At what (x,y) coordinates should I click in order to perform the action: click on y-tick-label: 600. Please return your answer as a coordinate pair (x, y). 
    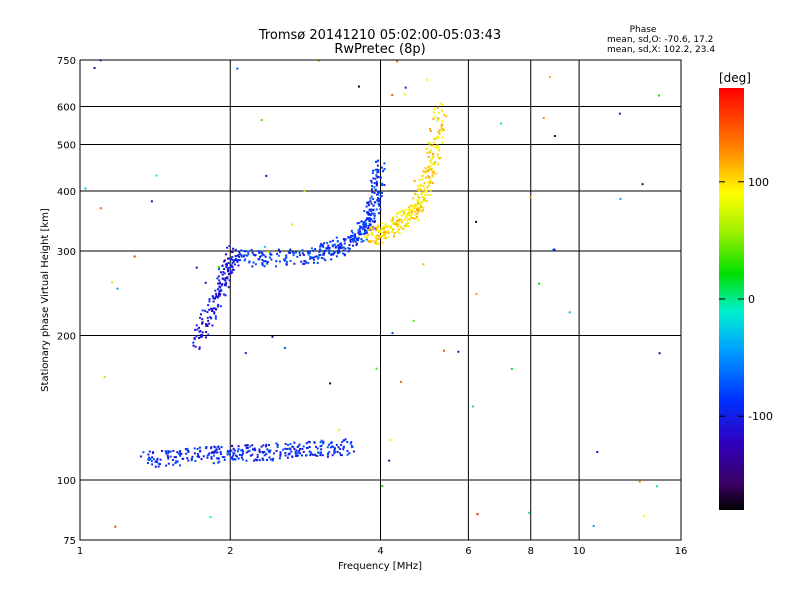
    Looking at the image, I should click on (66, 108).